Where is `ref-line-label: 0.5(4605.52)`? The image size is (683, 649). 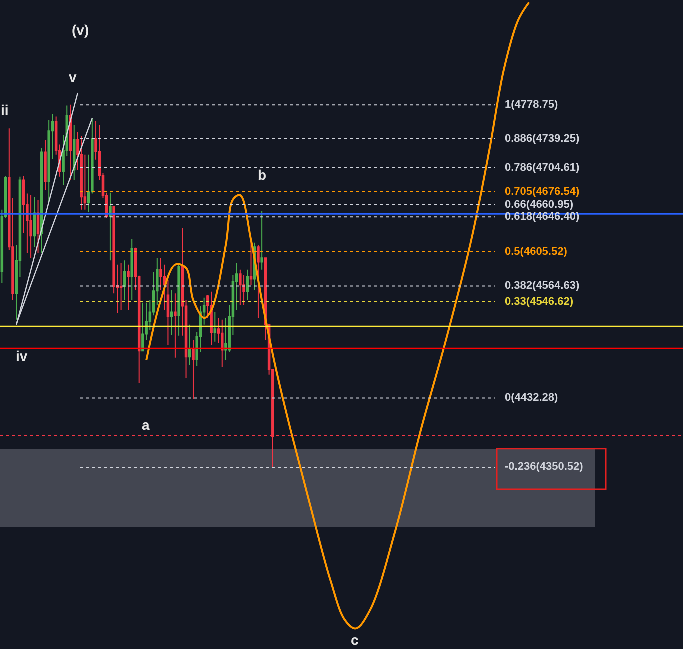
ref-line-label: 0.5(4605.52) is located at coordinates (536, 252).